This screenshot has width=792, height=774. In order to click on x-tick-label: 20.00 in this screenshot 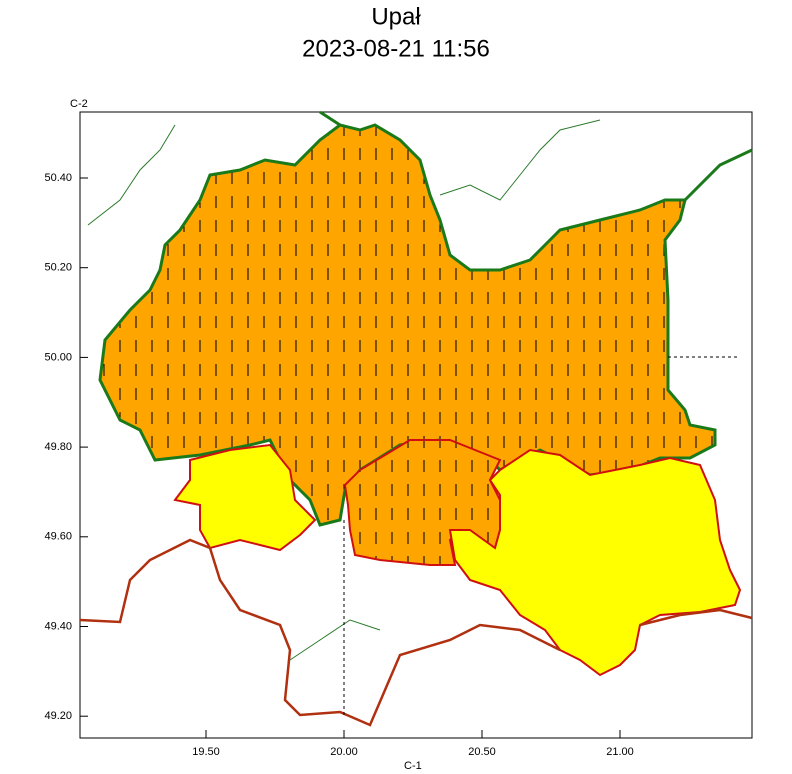, I will do `click(344, 752)`.